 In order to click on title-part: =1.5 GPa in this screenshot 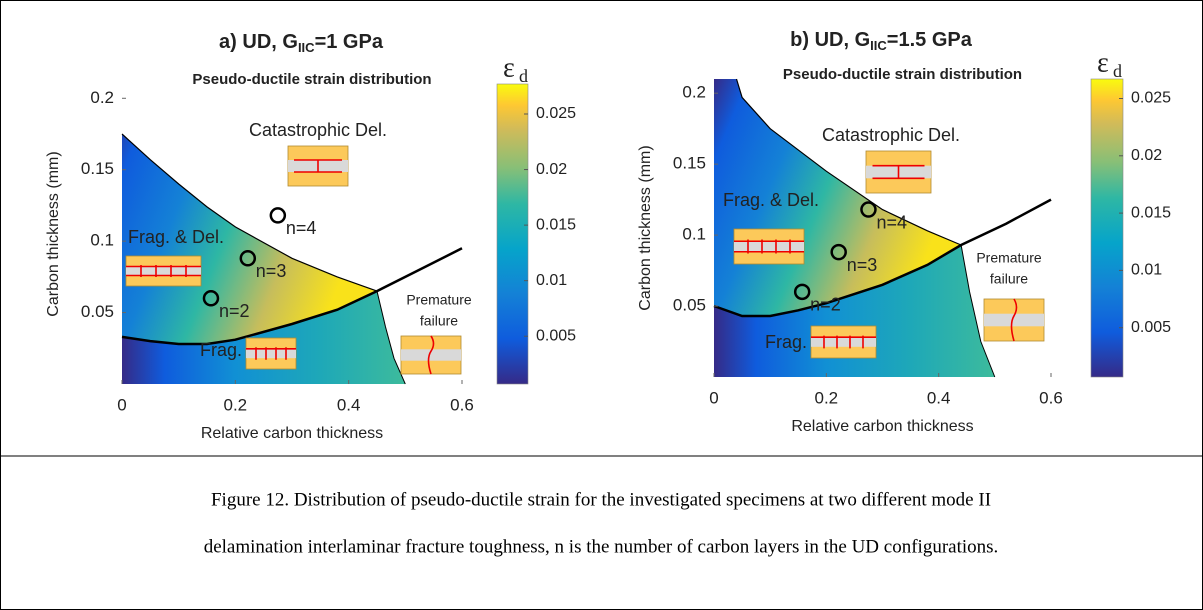, I will do `click(930, 40)`.